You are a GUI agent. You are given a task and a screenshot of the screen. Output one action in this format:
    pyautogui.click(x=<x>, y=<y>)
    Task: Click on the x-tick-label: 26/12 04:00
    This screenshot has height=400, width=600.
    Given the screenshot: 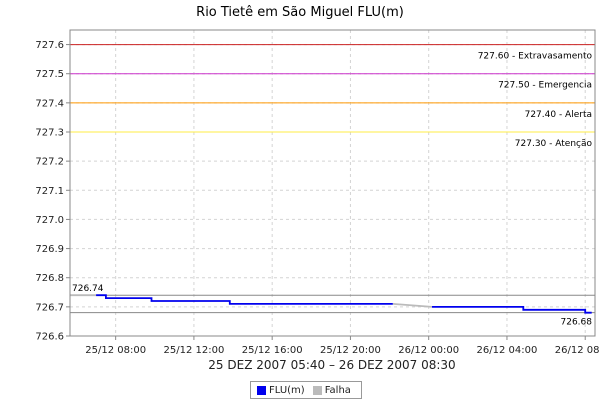 What is the action you would take?
    pyautogui.click(x=507, y=350)
    